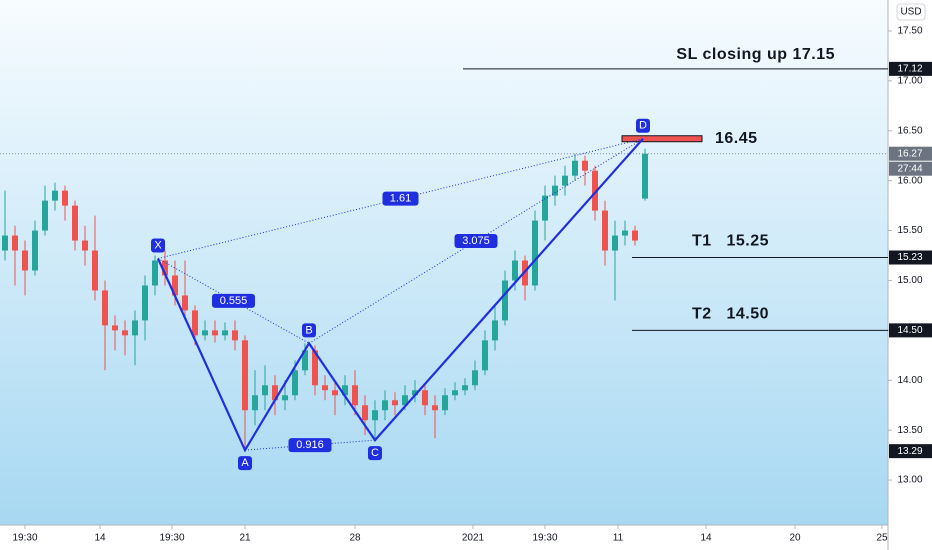 The height and width of the screenshot is (550, 932). I want to click on marker-box, so click(910, 451).